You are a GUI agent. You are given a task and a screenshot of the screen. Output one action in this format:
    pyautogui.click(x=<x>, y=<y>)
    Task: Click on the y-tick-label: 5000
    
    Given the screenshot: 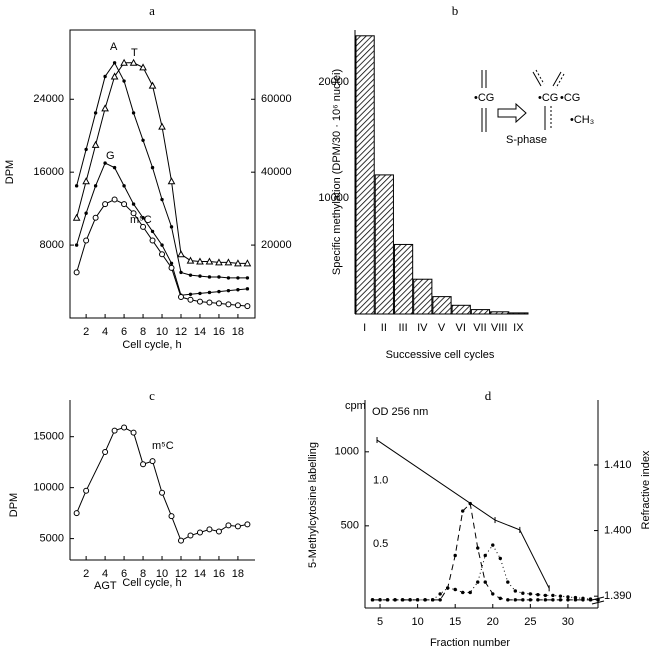 What is the action you would take?
    pyautogui.click(x=52, y=539)
    